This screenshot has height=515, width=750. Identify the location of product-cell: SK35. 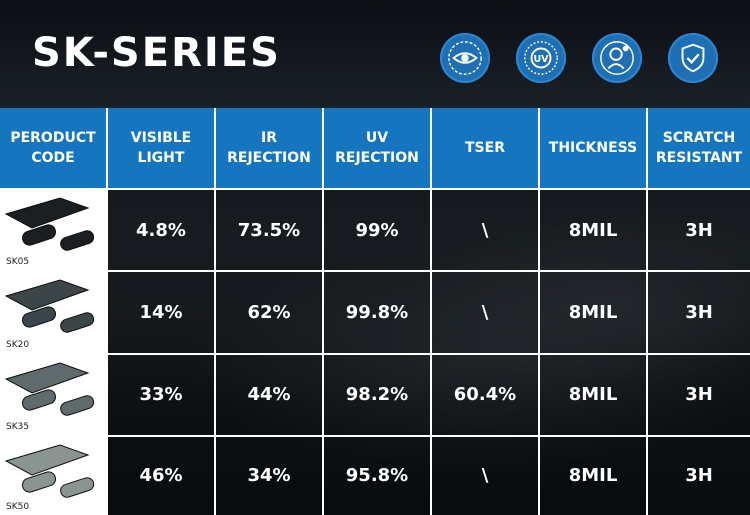
(54, 395).